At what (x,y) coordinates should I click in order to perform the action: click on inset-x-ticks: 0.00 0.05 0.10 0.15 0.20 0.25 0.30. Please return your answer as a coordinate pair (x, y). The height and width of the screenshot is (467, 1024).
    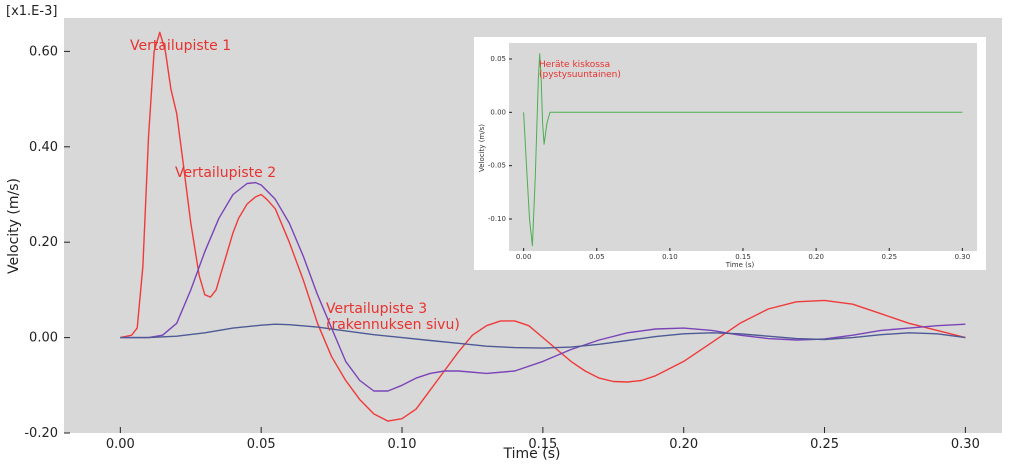
    Looking at the image, I should click on (743, 254).